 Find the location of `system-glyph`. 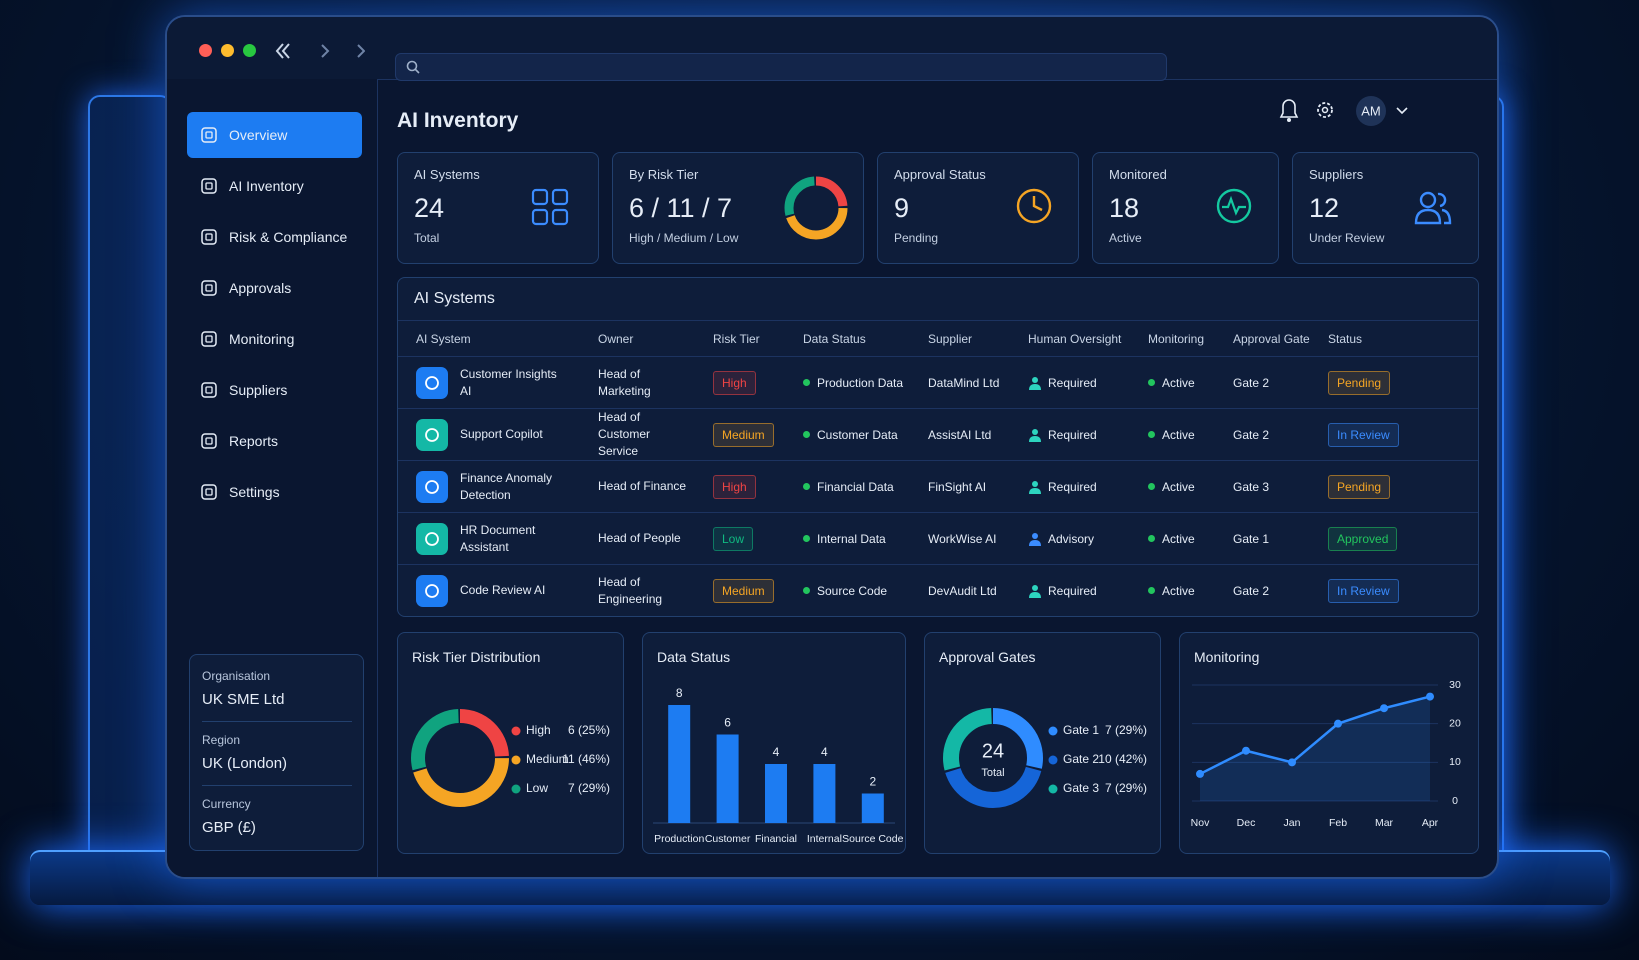

system-glyph is located at coordinates (432, 538).